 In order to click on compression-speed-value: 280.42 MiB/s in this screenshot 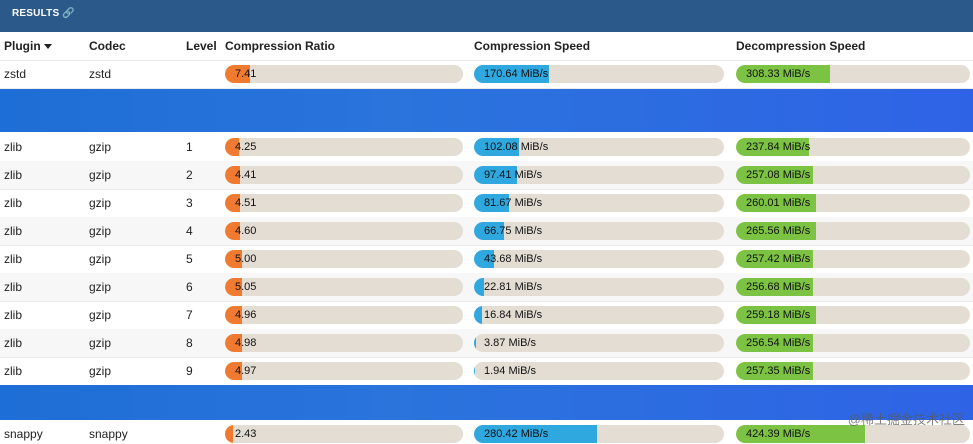, I will do `click(516, 434)`.